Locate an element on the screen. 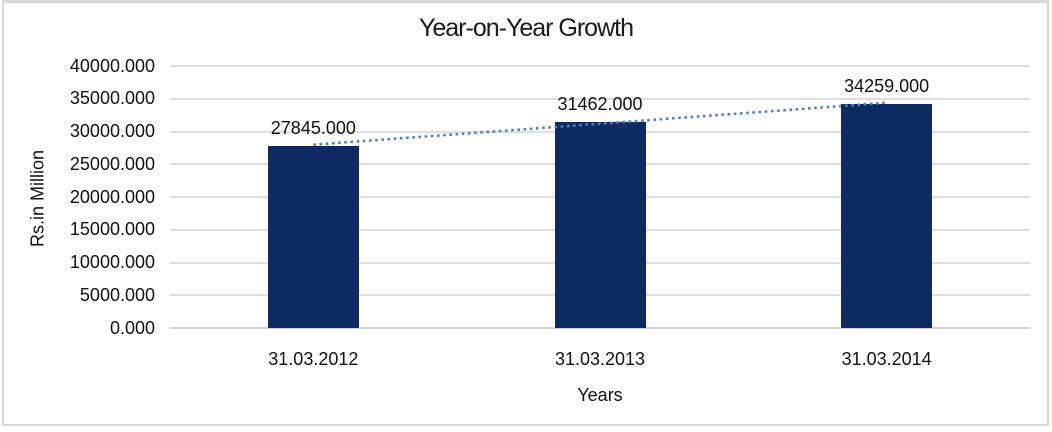 The image size is (1052, 432). x-axis-category-label: 31.03.2014 is located at coordinates (886, 359).